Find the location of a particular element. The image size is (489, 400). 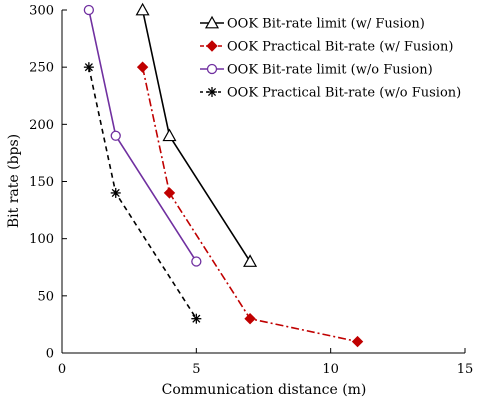

legend-item: OOK Practical Bit-rate (w/ Fusion) is located at coordinates (326, 47).